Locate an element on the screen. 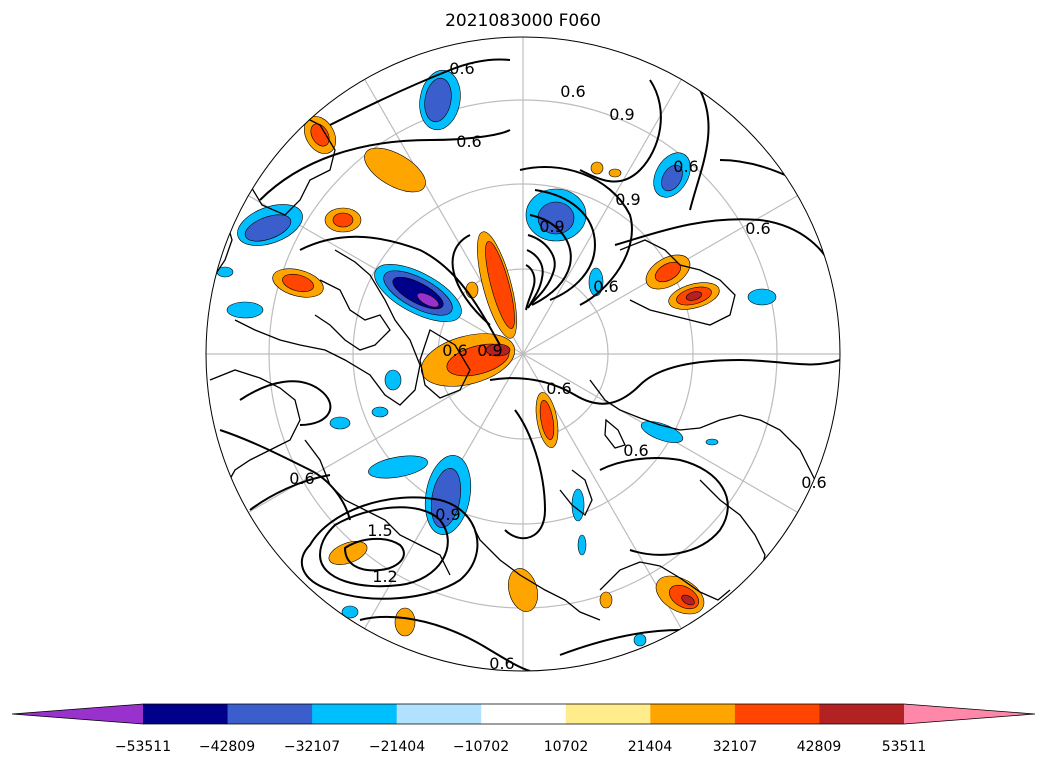 This screenshot has width=1047, height=763. colorbar-tick-label: 21404 is located at coordinates (650, 747).